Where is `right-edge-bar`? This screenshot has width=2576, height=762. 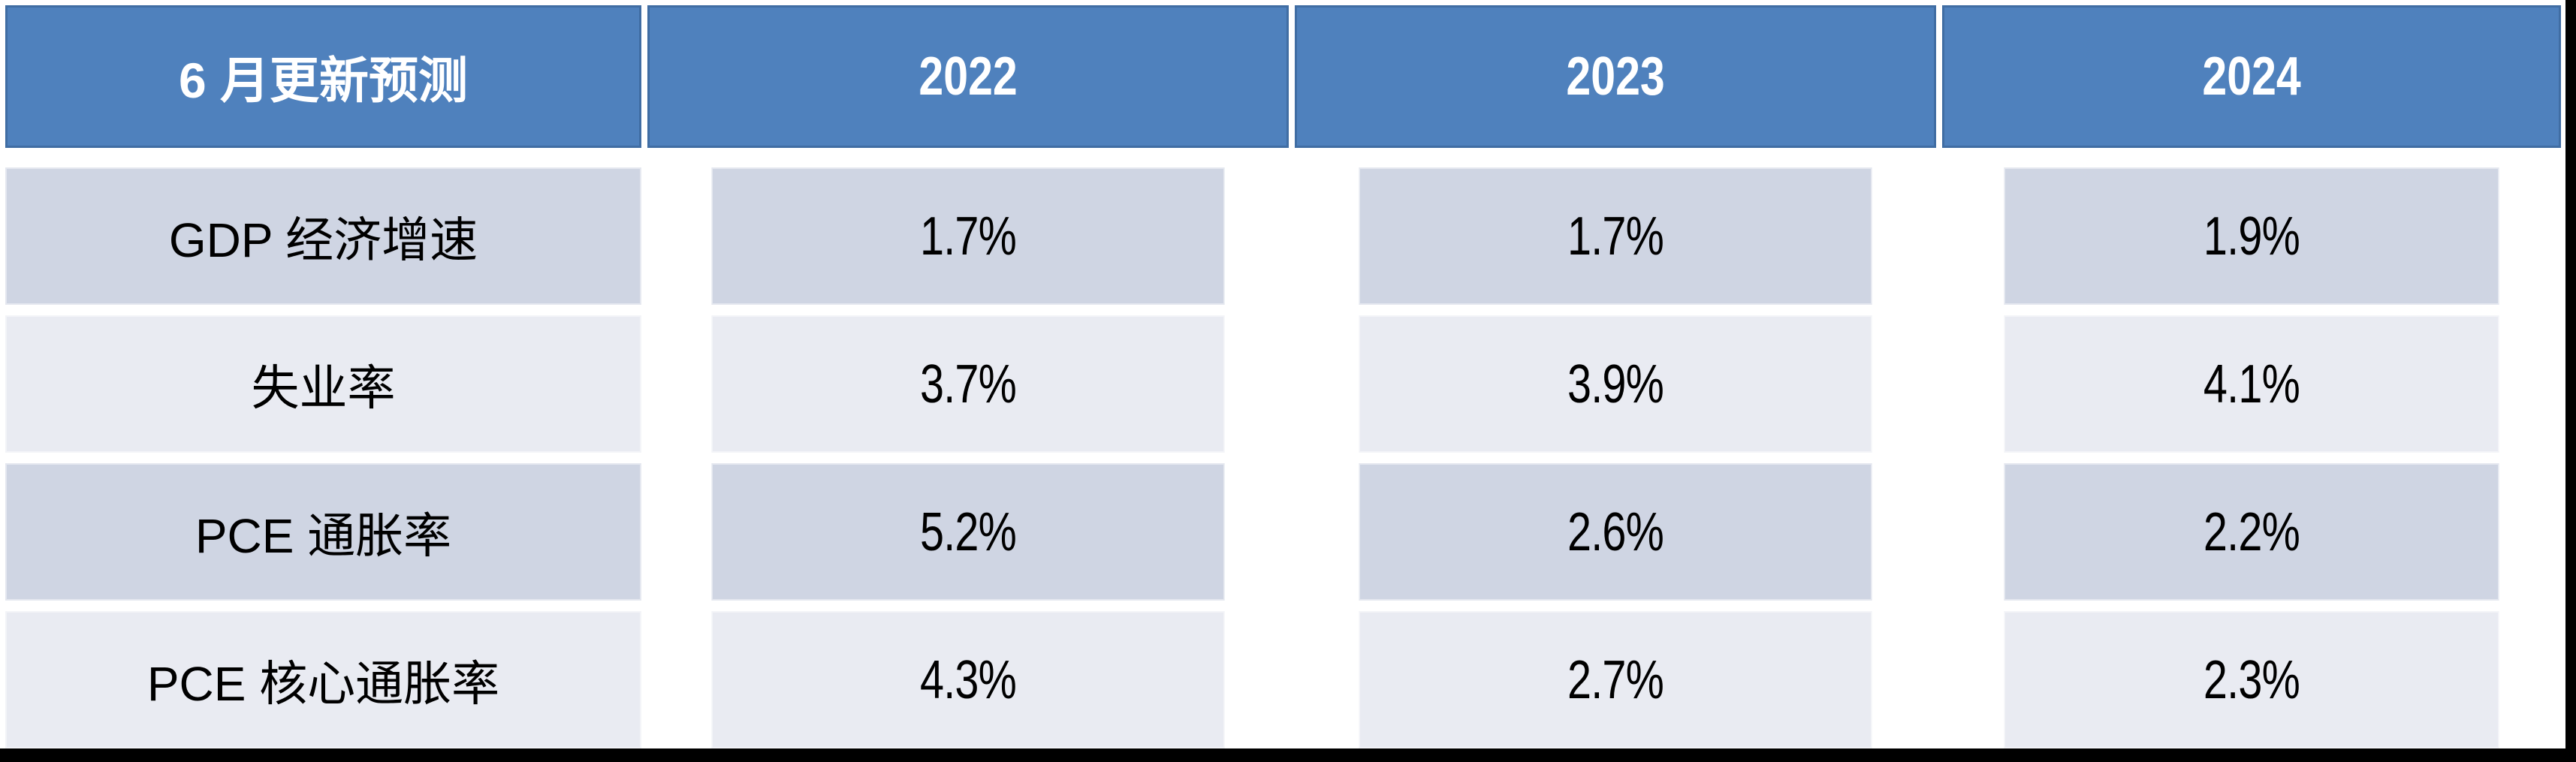 right-edge-bar is located at coordinates (2570, 381).